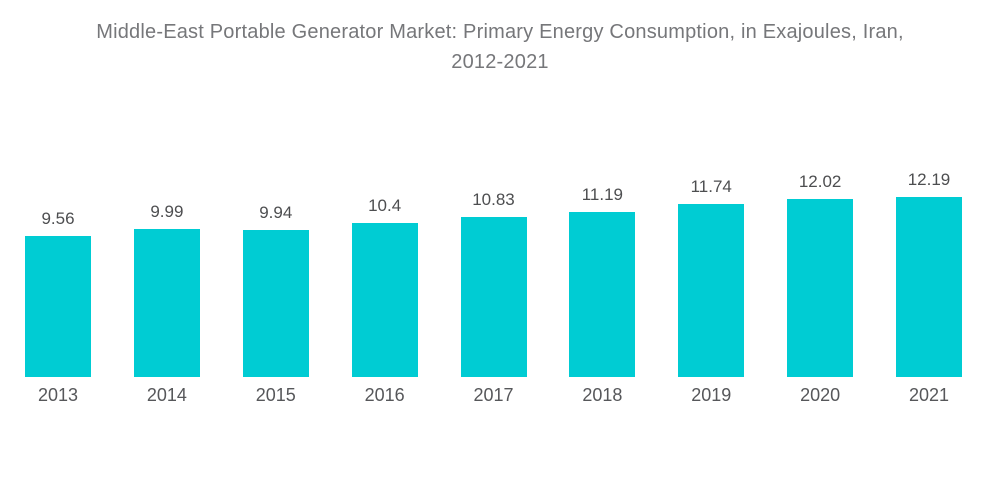  Describe the element at coordinates (384, 300) in the screenshot. I see `bar-2016` at that location.